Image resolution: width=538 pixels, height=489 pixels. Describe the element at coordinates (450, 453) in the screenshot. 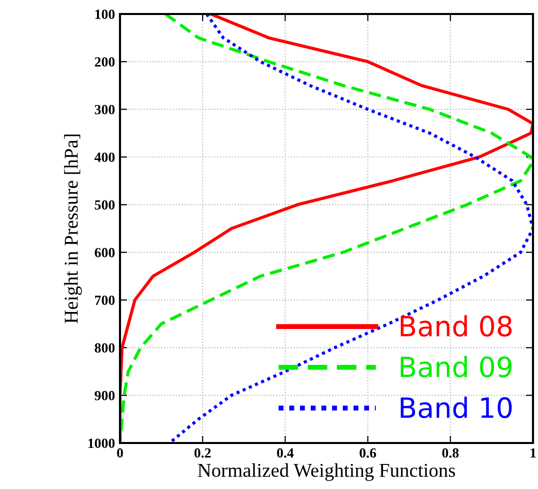

I see `x-tick-label: 0.8` at that location.